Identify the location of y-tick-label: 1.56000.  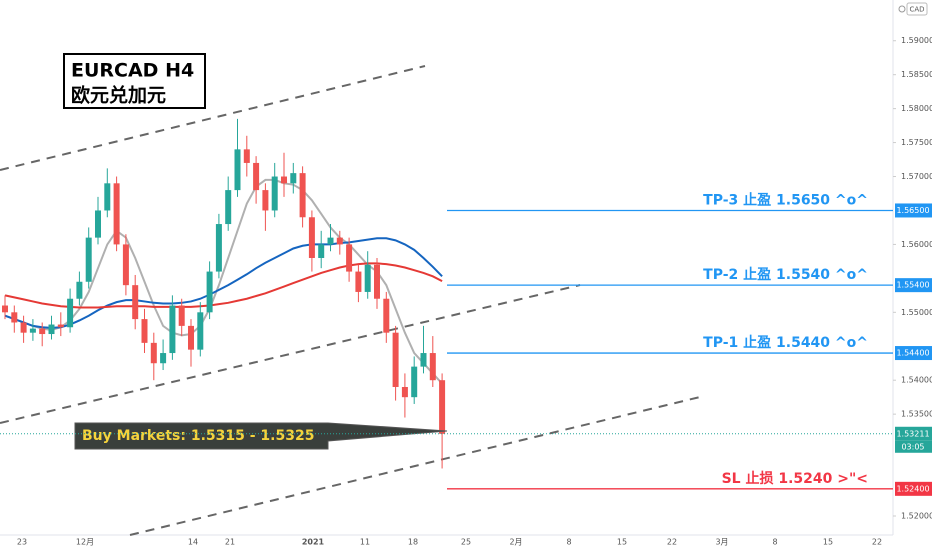
(916, 244).